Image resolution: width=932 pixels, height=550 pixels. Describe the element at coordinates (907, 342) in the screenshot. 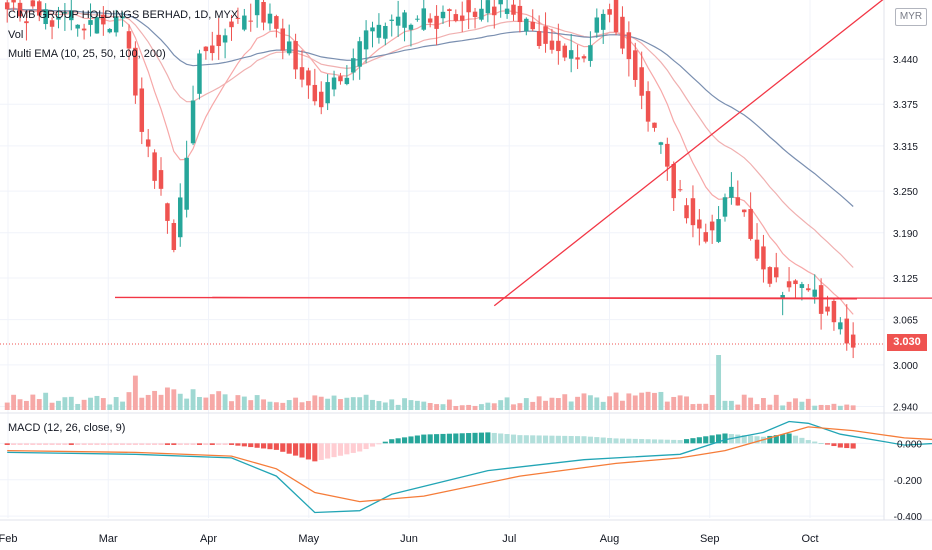

I see `last-price-tag: 3.030` at that location.